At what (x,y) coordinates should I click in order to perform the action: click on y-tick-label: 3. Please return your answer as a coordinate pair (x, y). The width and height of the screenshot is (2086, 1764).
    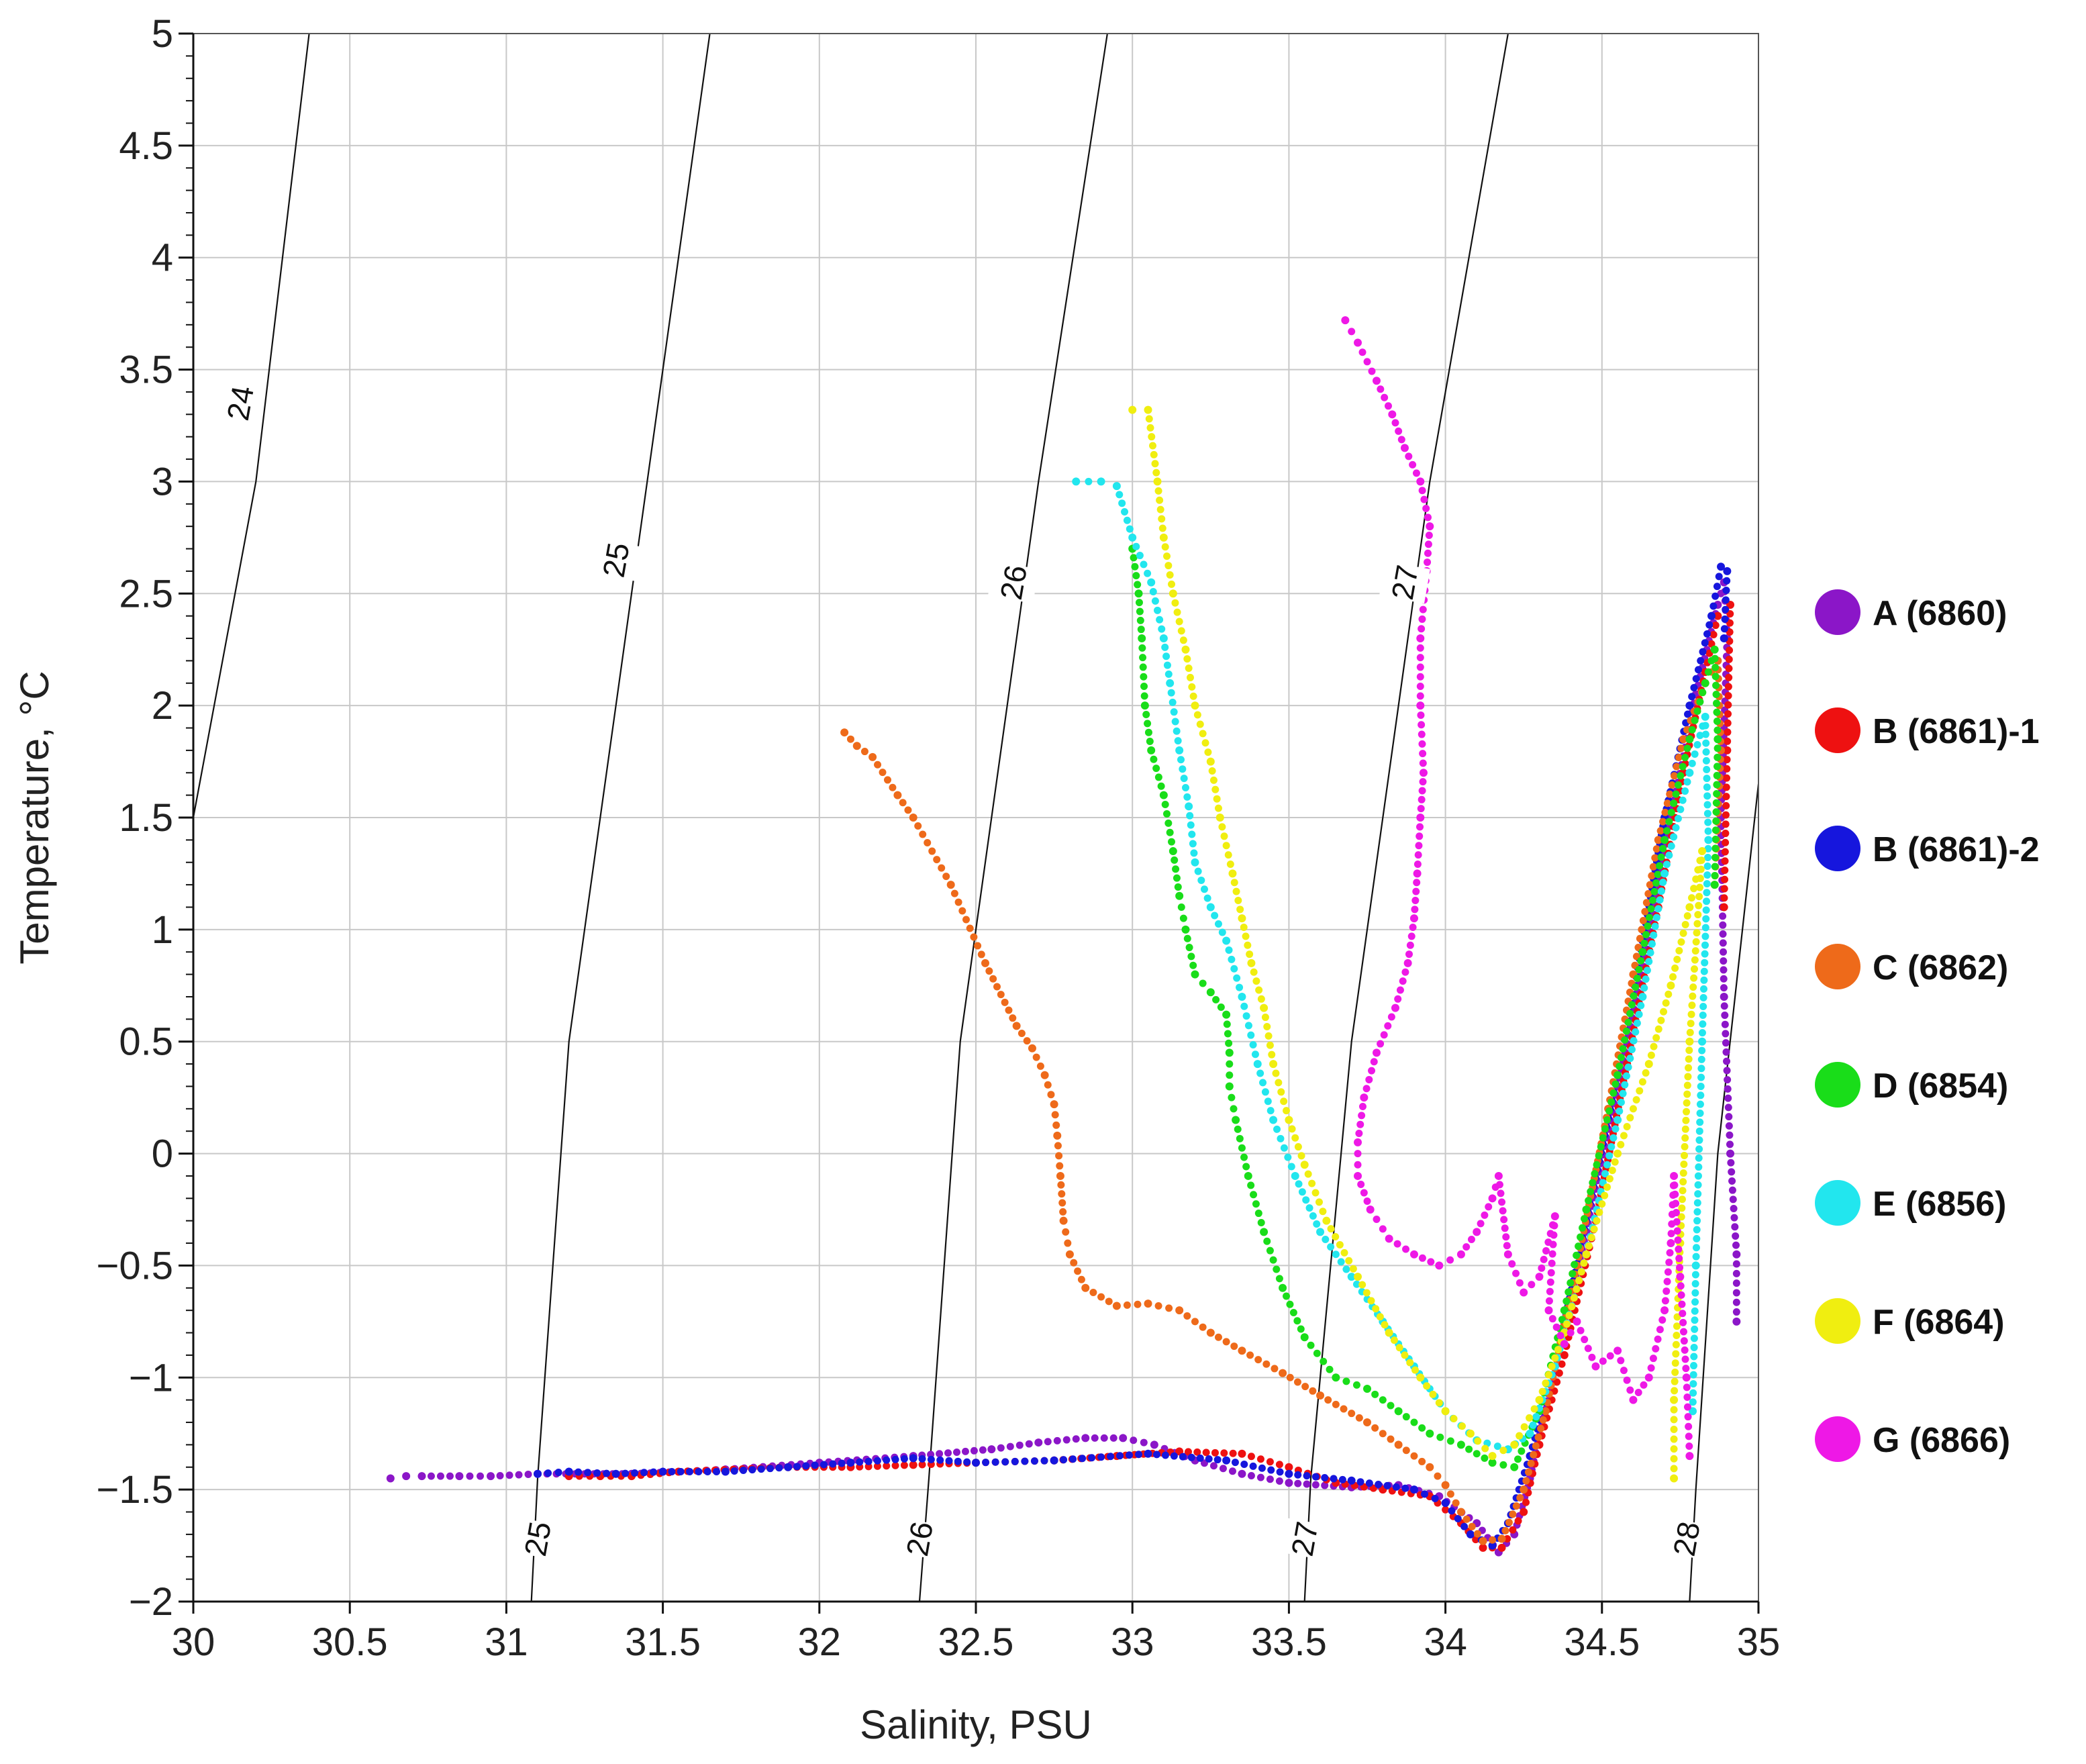
    Looking at the image, I should click on (162, 482).